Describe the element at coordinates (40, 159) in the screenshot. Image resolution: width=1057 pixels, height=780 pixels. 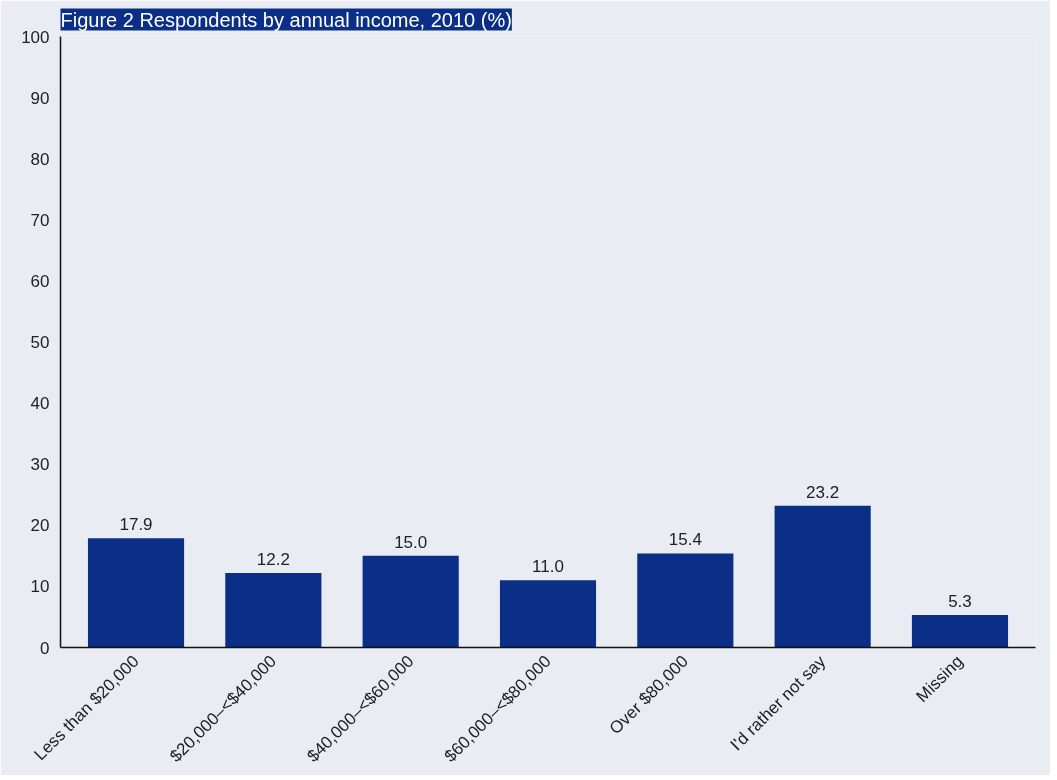
I see `y-tick-label: 80` at that location.